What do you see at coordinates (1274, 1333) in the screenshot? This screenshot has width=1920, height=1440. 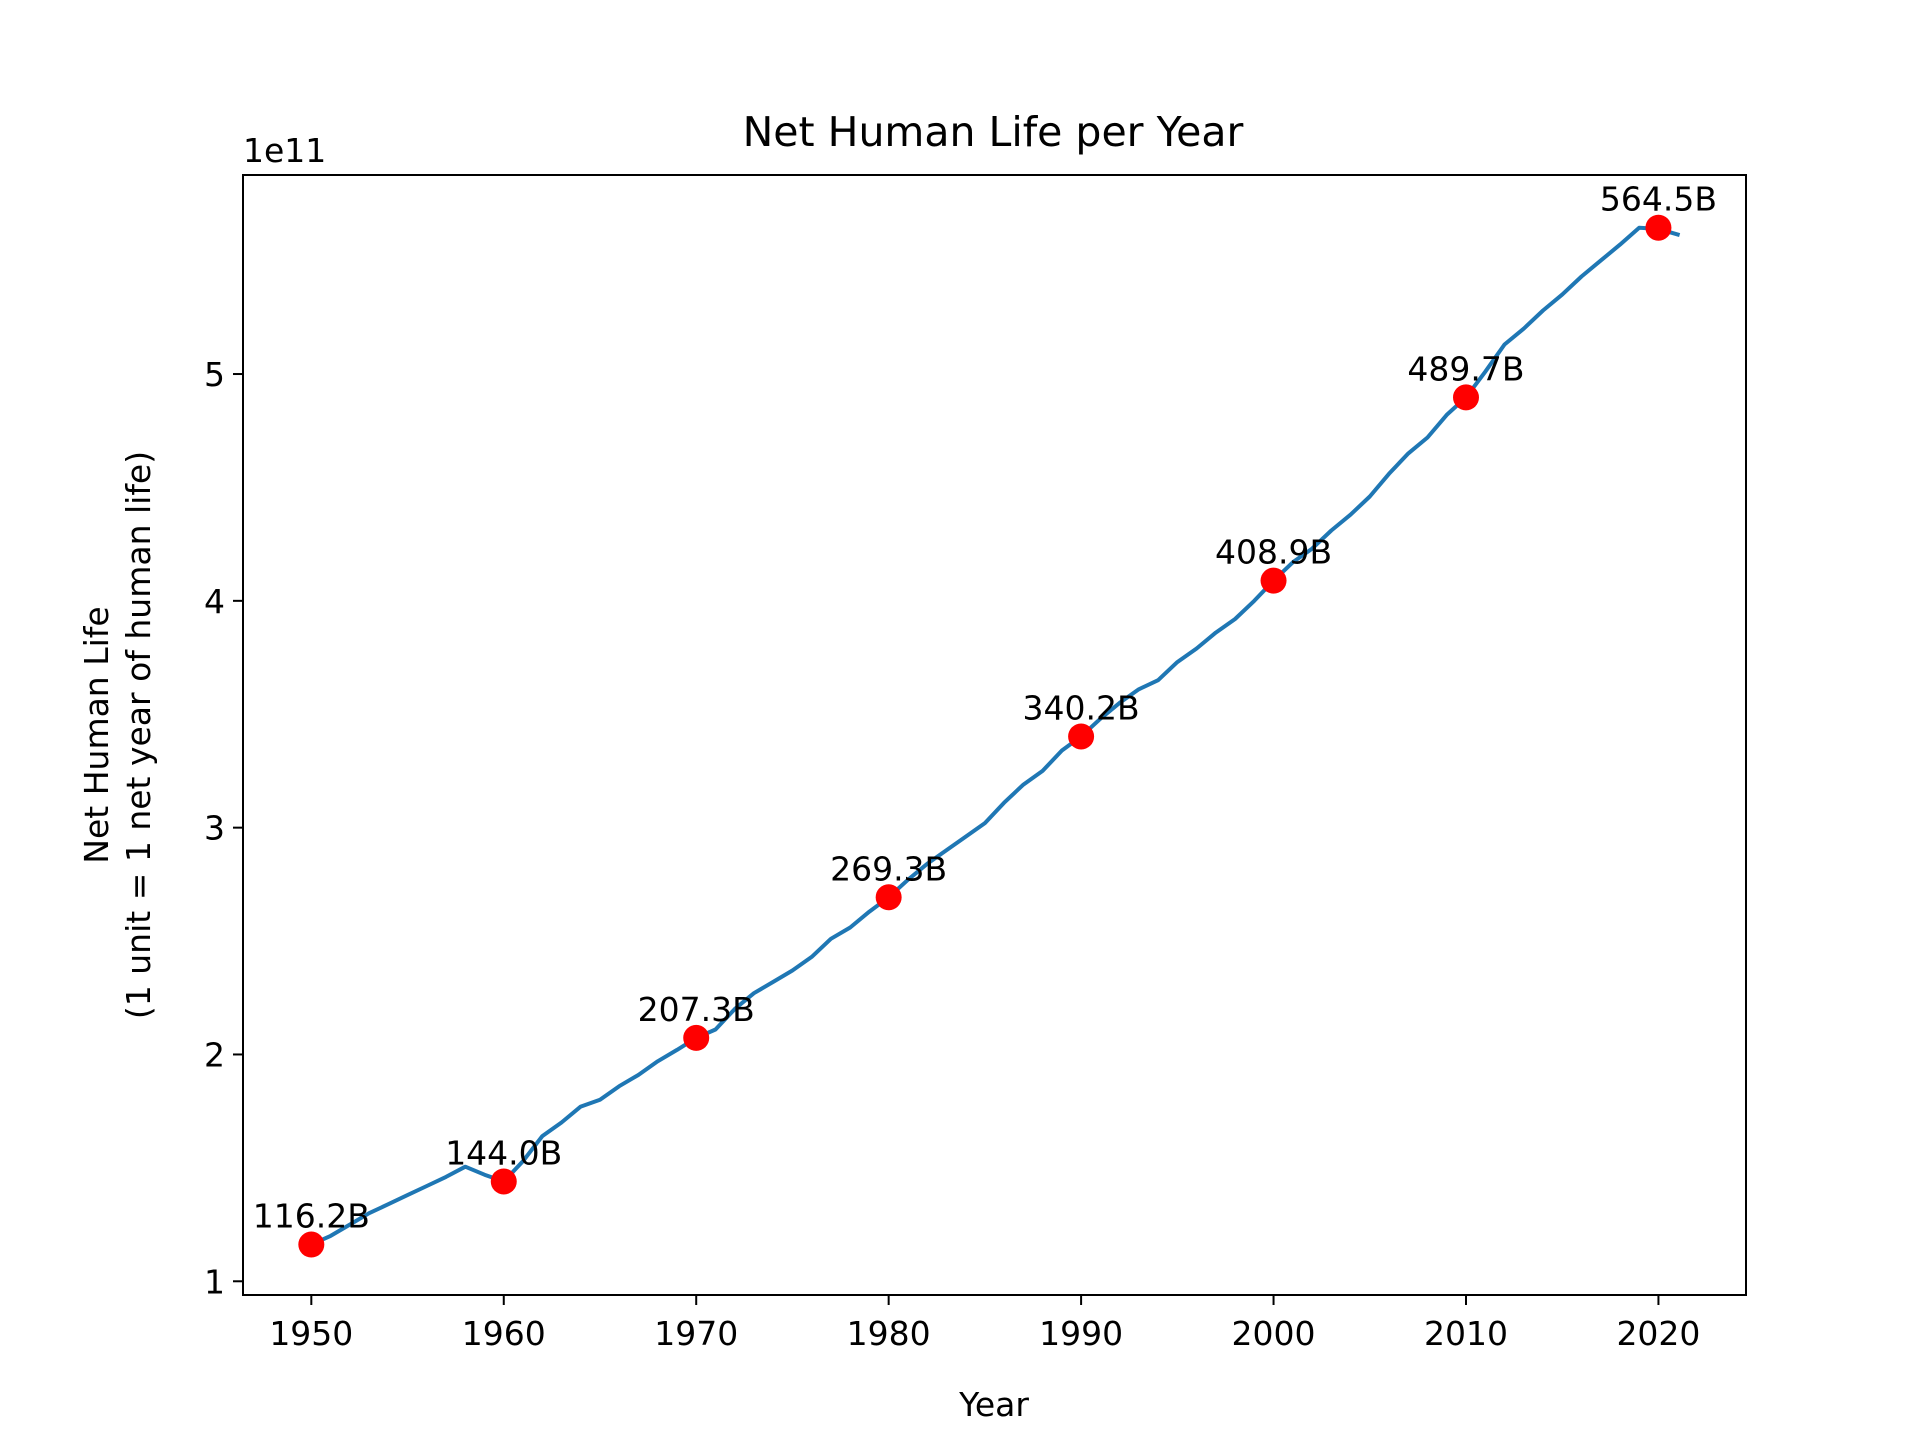 I see `x-tick-label-2000: 2000` at bounding box center [1274, 1333].